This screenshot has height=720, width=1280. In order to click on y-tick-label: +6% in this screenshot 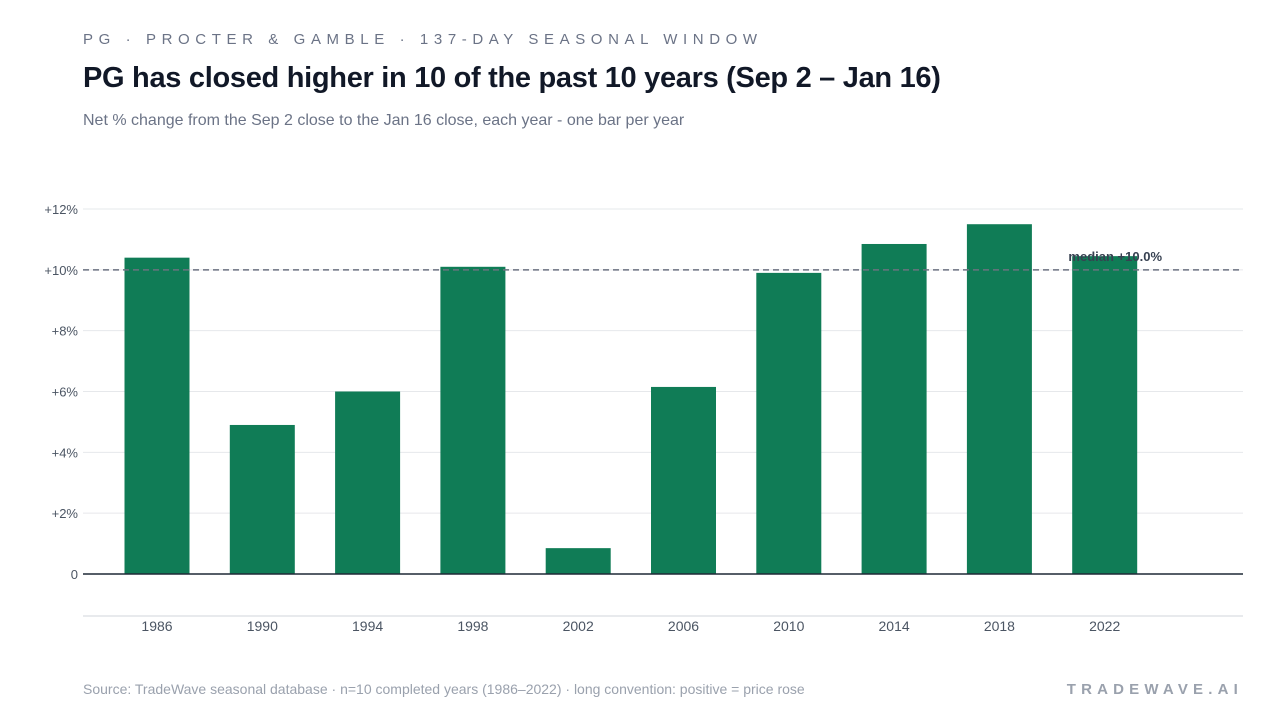, I will do `click(65, 392)`.